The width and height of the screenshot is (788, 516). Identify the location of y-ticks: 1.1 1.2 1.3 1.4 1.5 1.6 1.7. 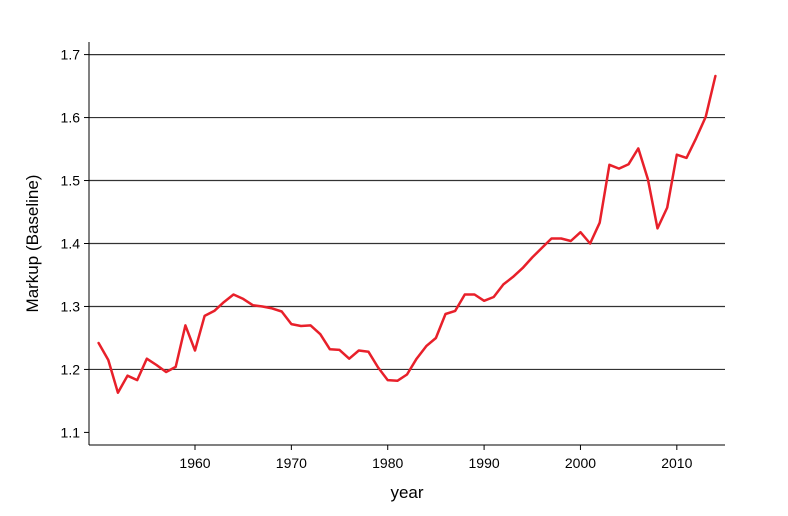
(75, 243).